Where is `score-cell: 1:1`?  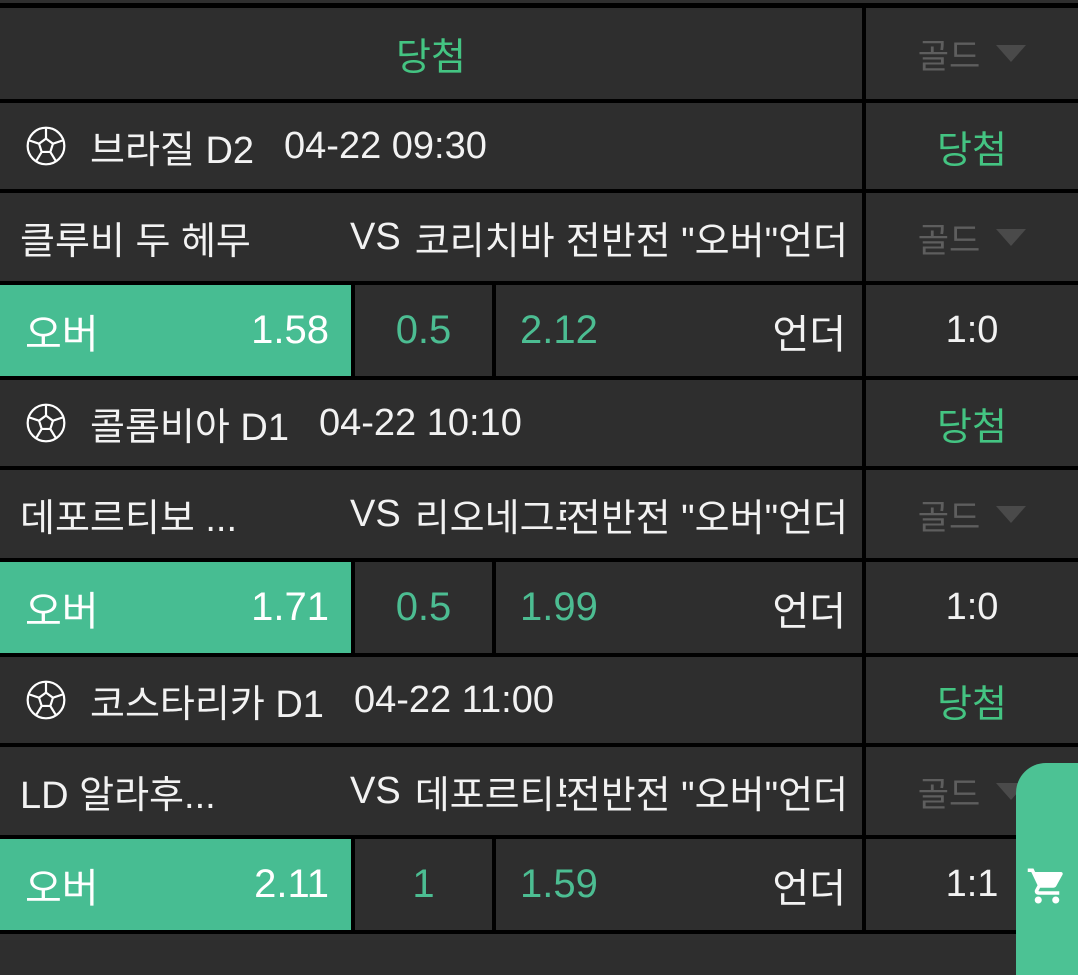
score-cell: 1:1 is located at coordinates (970, 884).